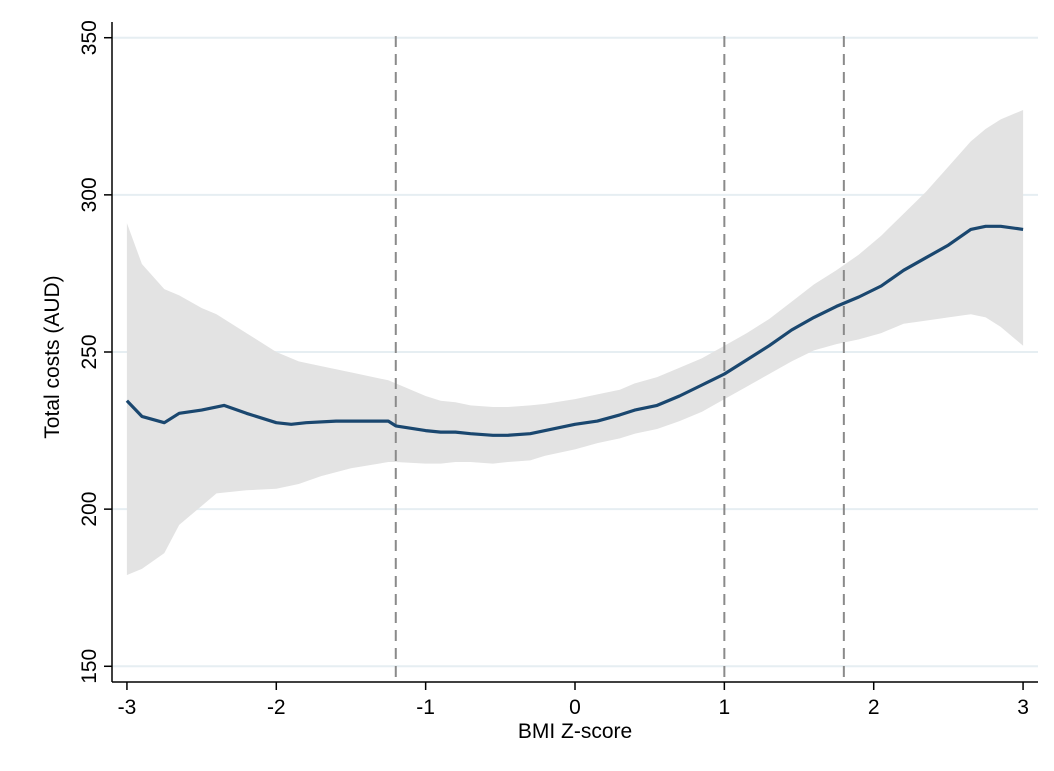 The width and height of the screenshot is (1054, 771). Describe the element at coordinates (89, 194) in the screenshot. I see `y-tick-label-300: 300` at that location.